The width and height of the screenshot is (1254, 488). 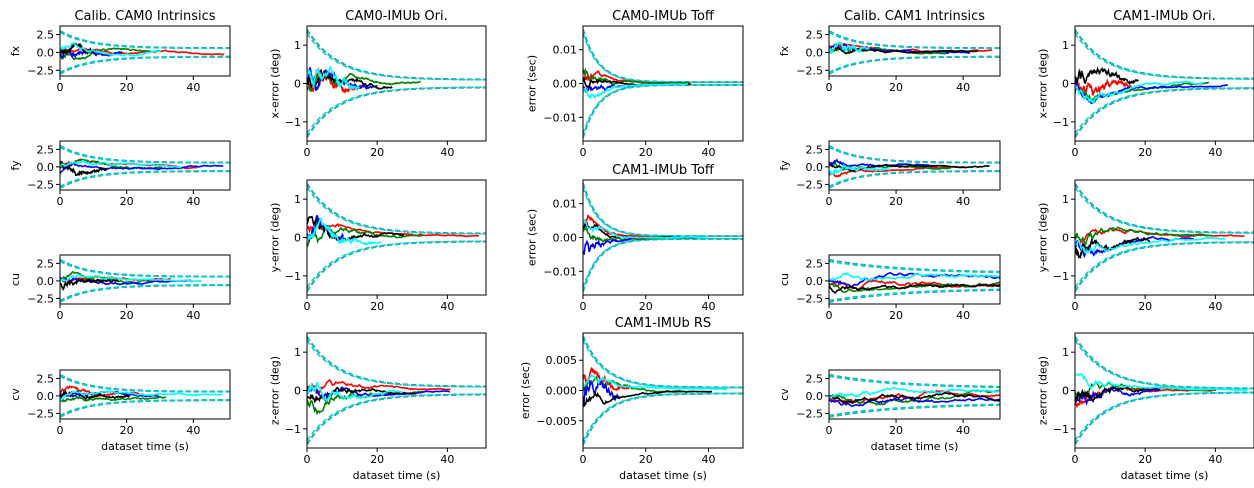 What do you see at coordinates (15, 279) in the screenshot?
I see `y-axis-label: cu` at bounding box center [15, 279].